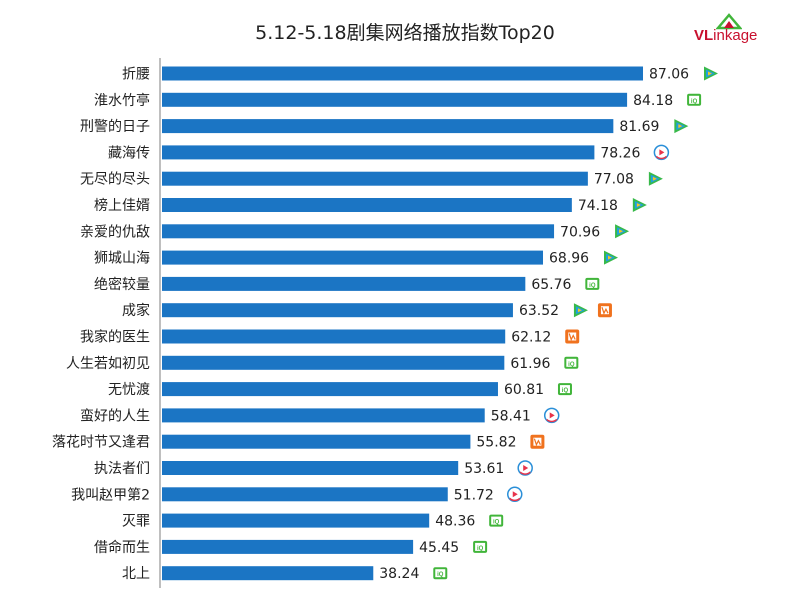 Image resolution: width=800 pixels, height=613 pixels. Describe the element at coordinates (122, 284) in the screenshot. I see `category-label: 绝密较量` at that location.